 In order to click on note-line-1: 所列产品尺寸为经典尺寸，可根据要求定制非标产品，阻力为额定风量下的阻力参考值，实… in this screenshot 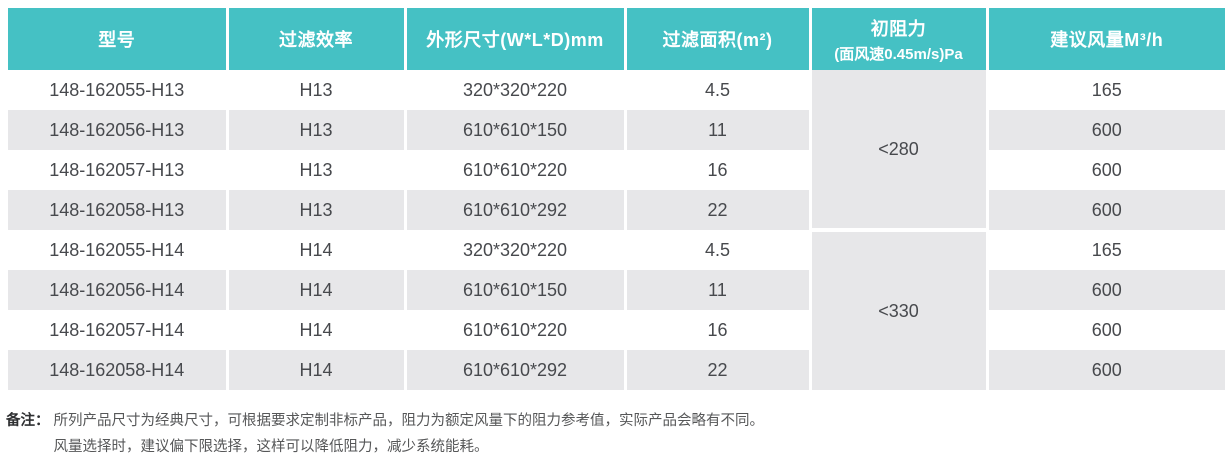, I will do `click(409, 421)`.